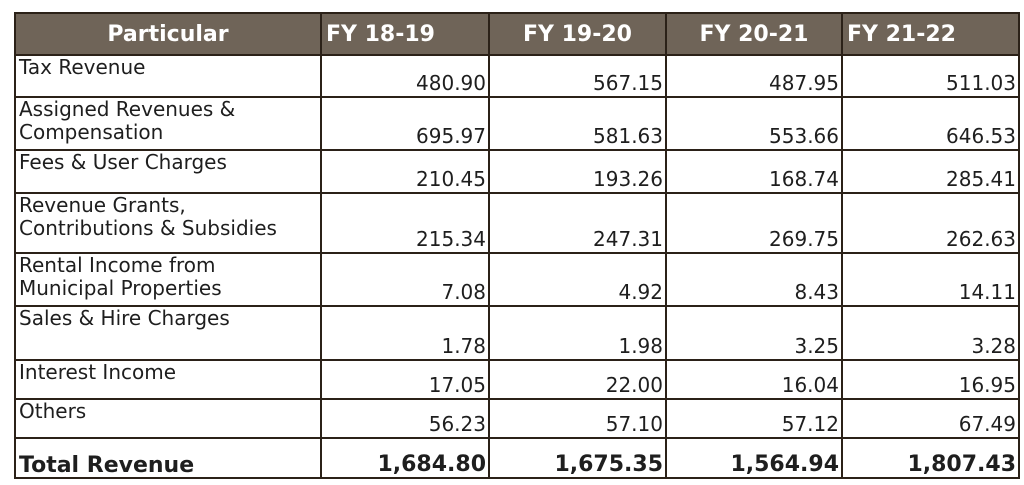 The image size is (1024, 485). I want to click on header-fy-18-19: FY 18-19, so click(405, 34).